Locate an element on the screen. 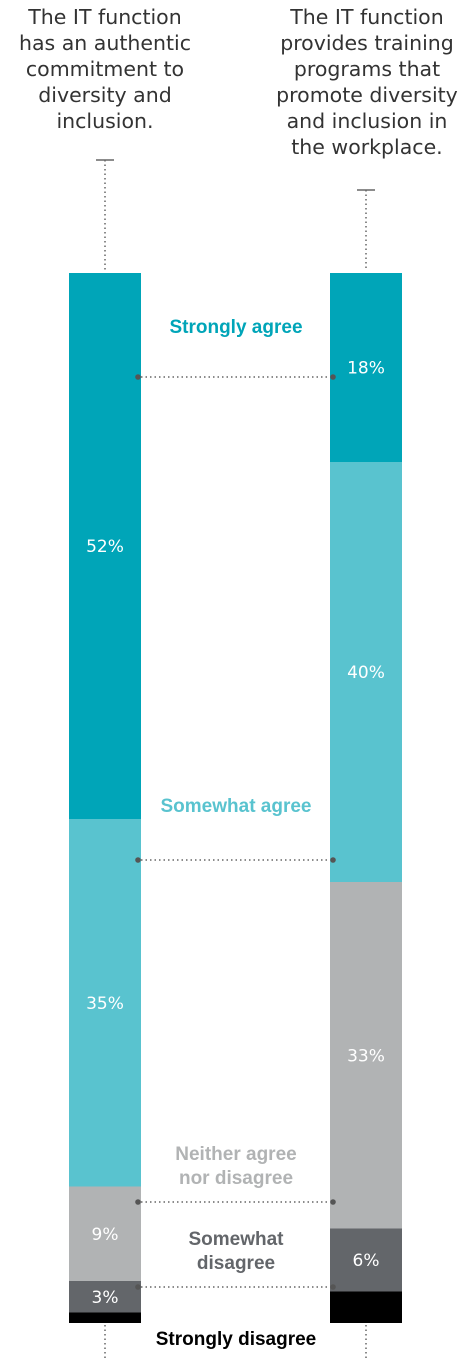  data-label: 3% is located at coordinates (105, 1298).